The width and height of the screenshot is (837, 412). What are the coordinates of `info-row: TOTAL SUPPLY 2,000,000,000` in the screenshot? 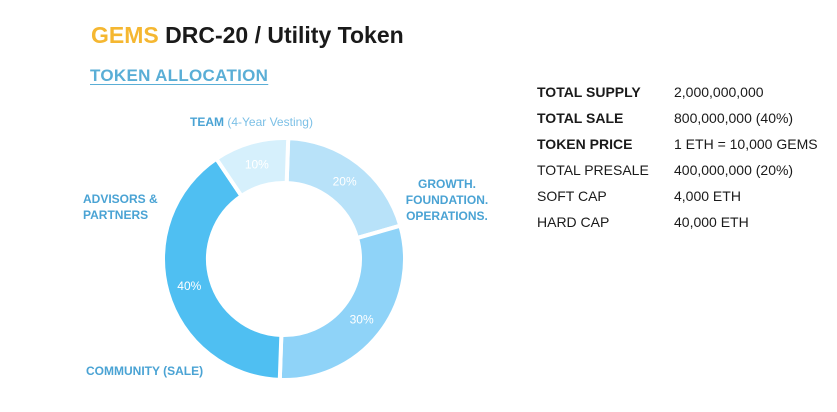 It's located at (677, 92).